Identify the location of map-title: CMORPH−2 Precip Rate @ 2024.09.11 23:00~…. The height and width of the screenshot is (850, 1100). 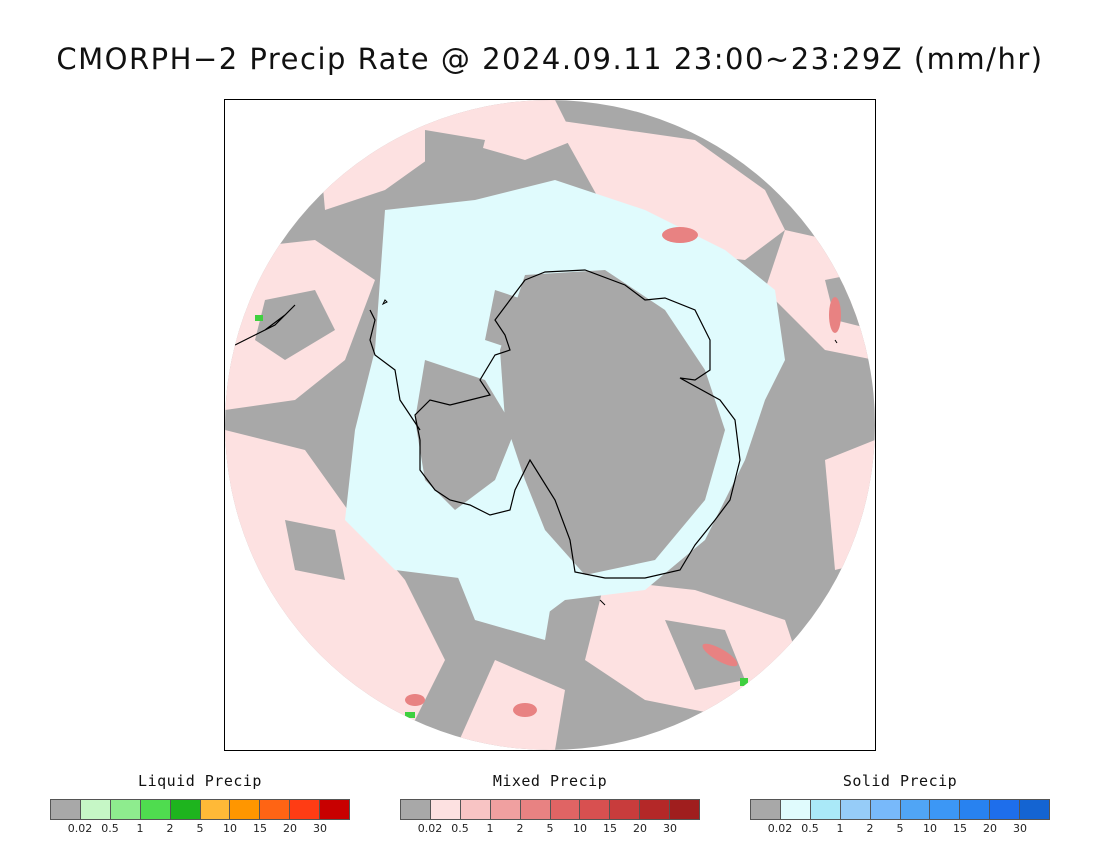
(550, 59).